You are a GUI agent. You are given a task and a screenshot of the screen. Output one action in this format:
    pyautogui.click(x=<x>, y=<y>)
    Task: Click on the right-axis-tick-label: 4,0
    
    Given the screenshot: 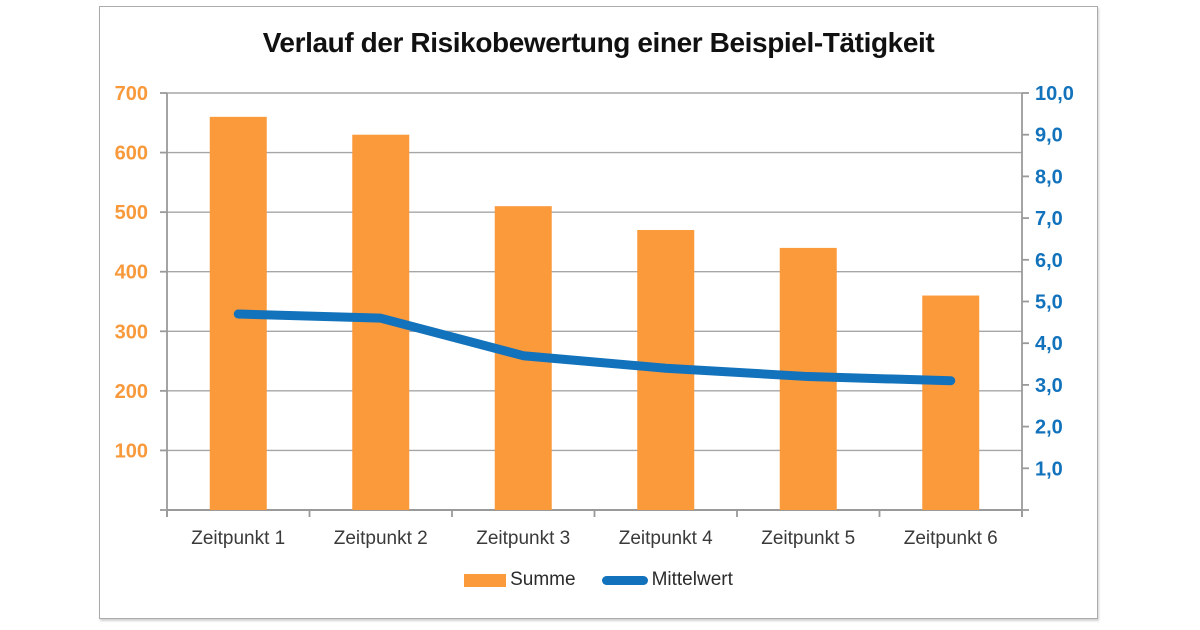 What is the action you would take?
    pyautogui.click(x=1049, y=344)
    